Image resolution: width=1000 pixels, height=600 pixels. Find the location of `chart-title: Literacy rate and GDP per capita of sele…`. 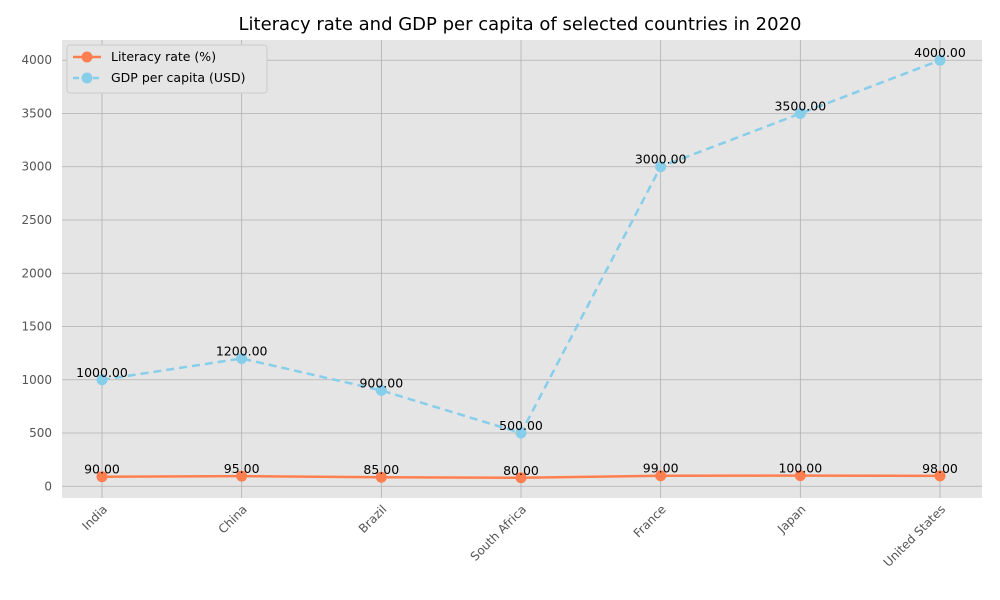

chart-title: Literacy rate and GDP per capita of sele… is located at coordinates (520, 24).